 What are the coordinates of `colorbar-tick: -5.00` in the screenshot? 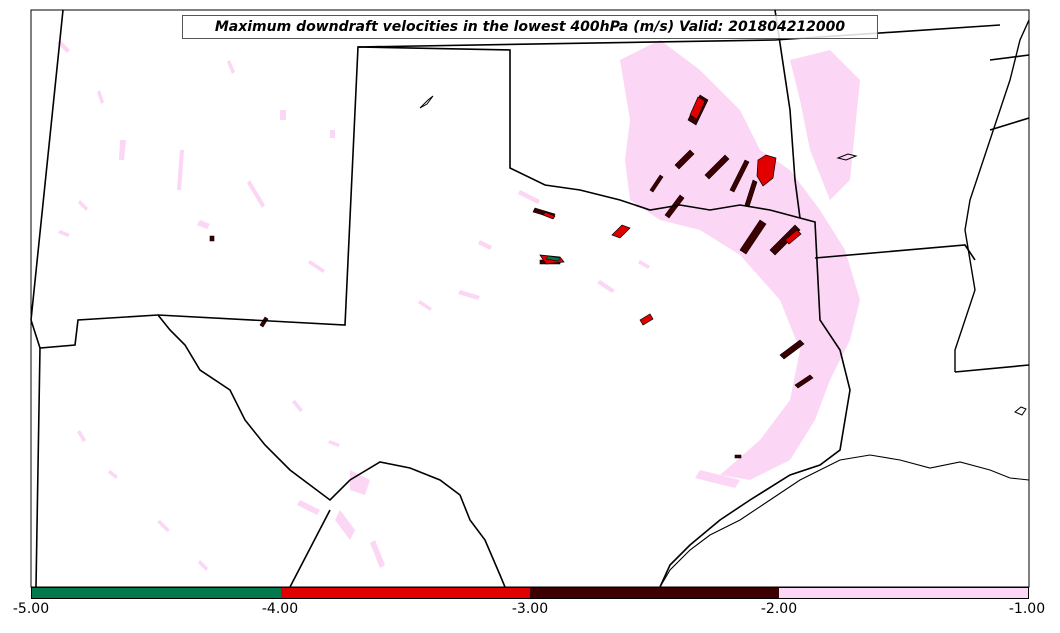 It's located at (31, 609).